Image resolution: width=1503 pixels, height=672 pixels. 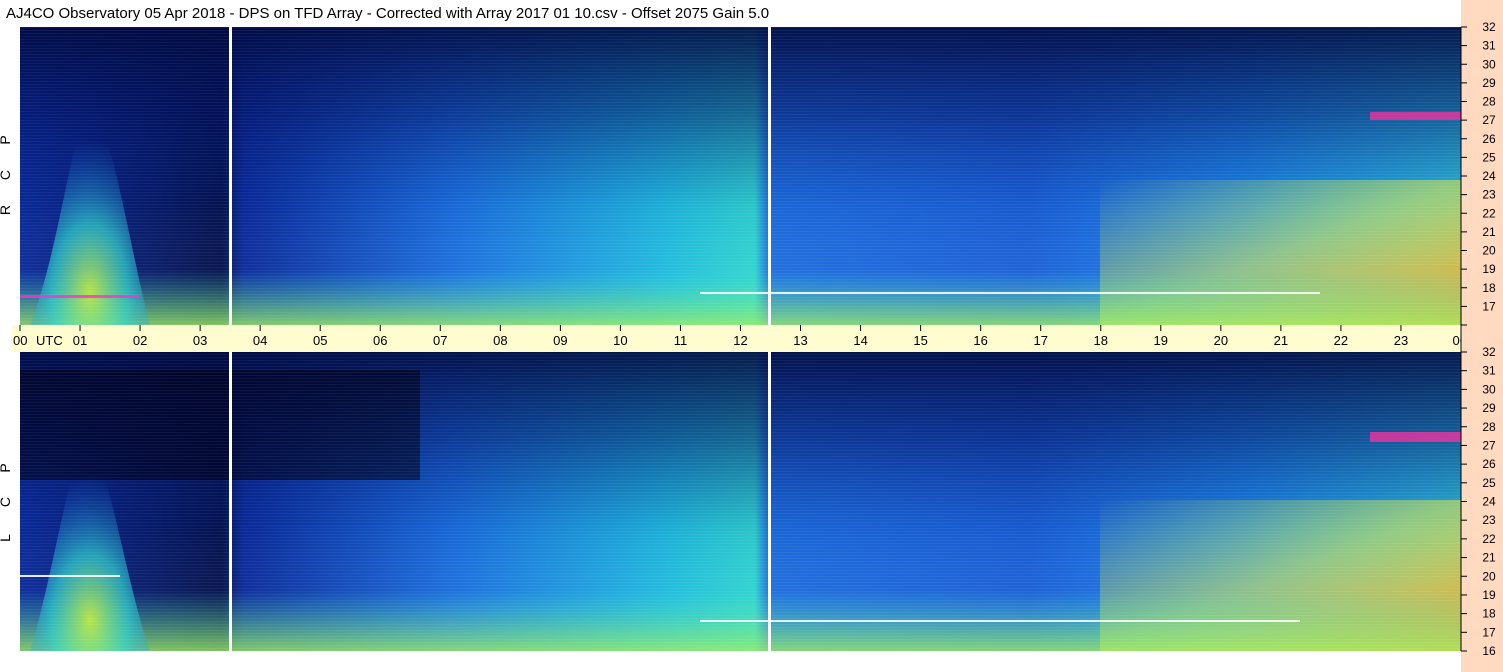 What do you see at coordinates (260, 340) in the screenshot?
I see `time-tick-label: 04` at bounding box center [260, 340].